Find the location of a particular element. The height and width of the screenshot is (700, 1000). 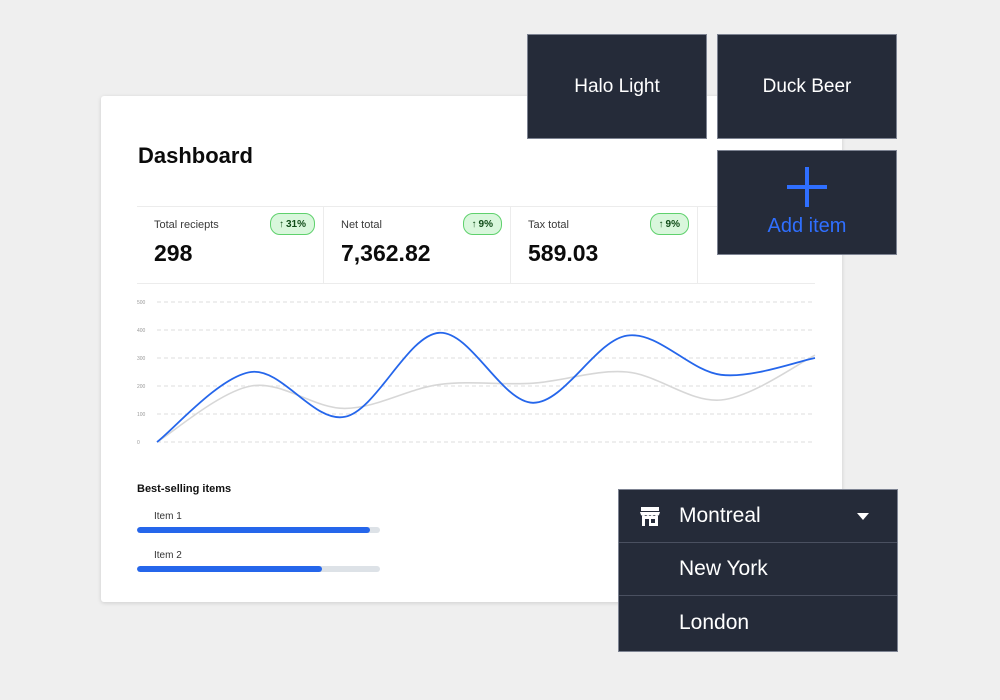

stat-total-receipts: Total reciepts 298 ↑ 31% is located at coordinates (230, 245).